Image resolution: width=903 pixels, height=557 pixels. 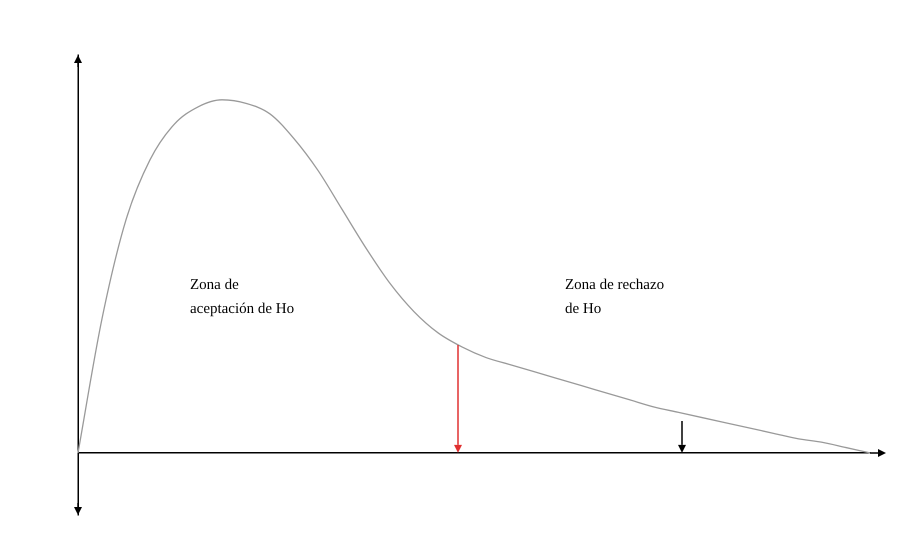 What do you see at coordinates (243, 297) in the screenshot?
I see `annotation: Zona de aceptación de Ho` at bounding box center [243, 297].